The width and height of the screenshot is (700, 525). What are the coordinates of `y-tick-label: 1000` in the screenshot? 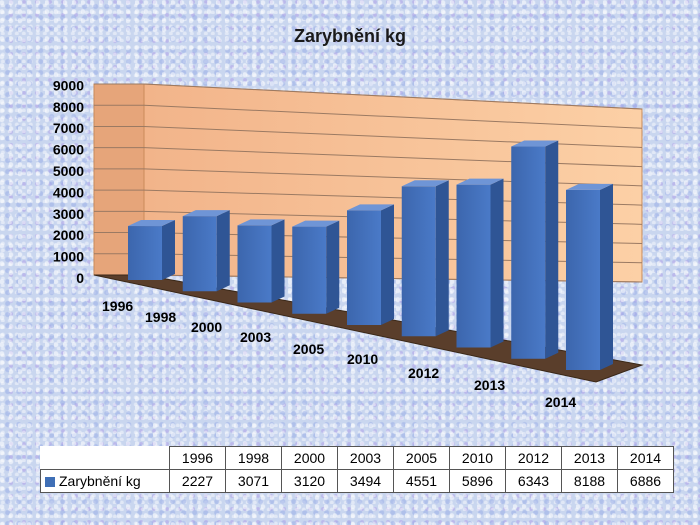 It's located at (68, 257).